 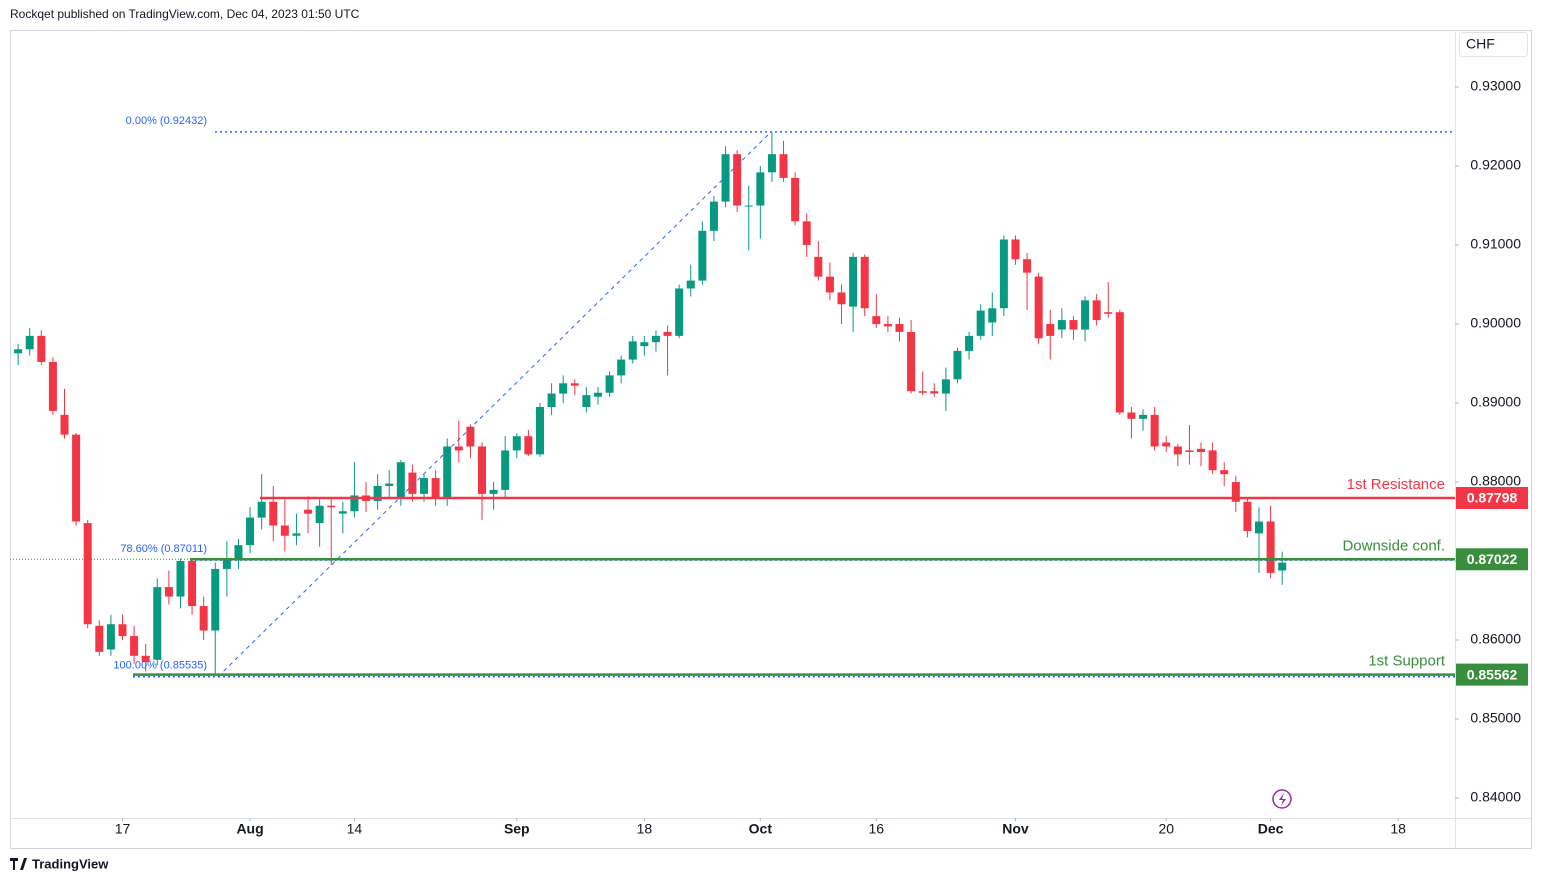 I want to click on time-tick-label: Nov, so click(x=1015, y=829).